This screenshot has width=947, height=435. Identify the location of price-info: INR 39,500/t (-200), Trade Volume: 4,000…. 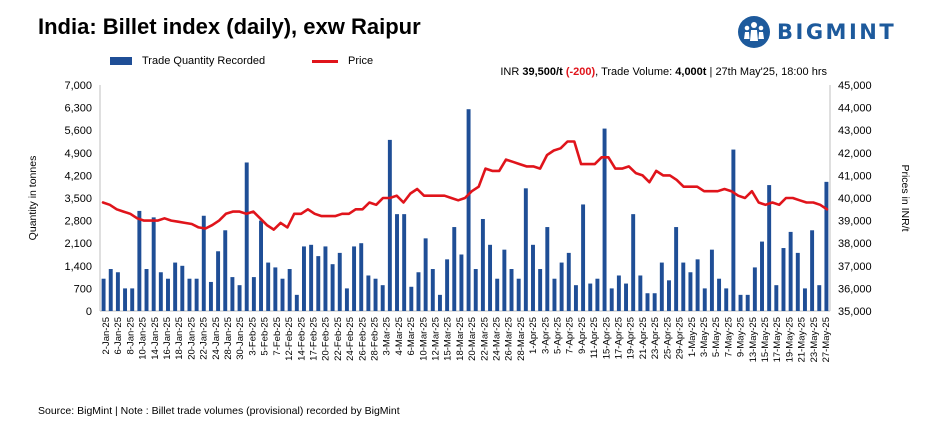
(663, 72).